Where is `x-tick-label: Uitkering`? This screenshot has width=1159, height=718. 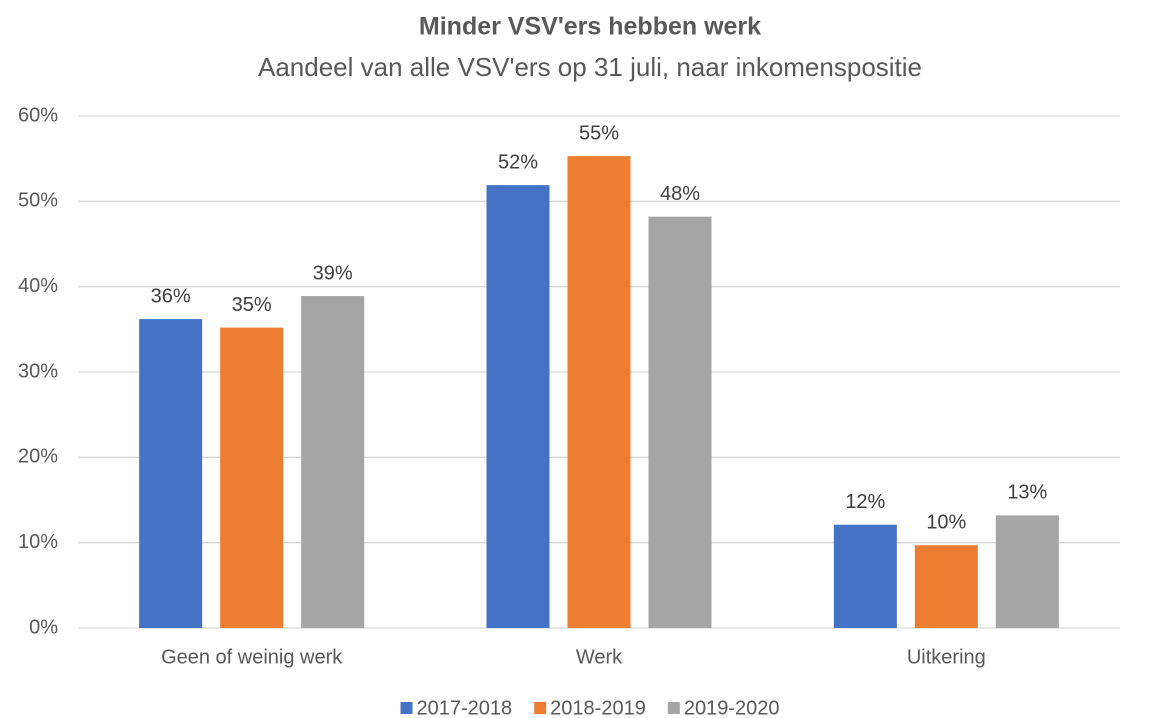 x-tick-label: Uitkering is located at coordinates (946, 657).